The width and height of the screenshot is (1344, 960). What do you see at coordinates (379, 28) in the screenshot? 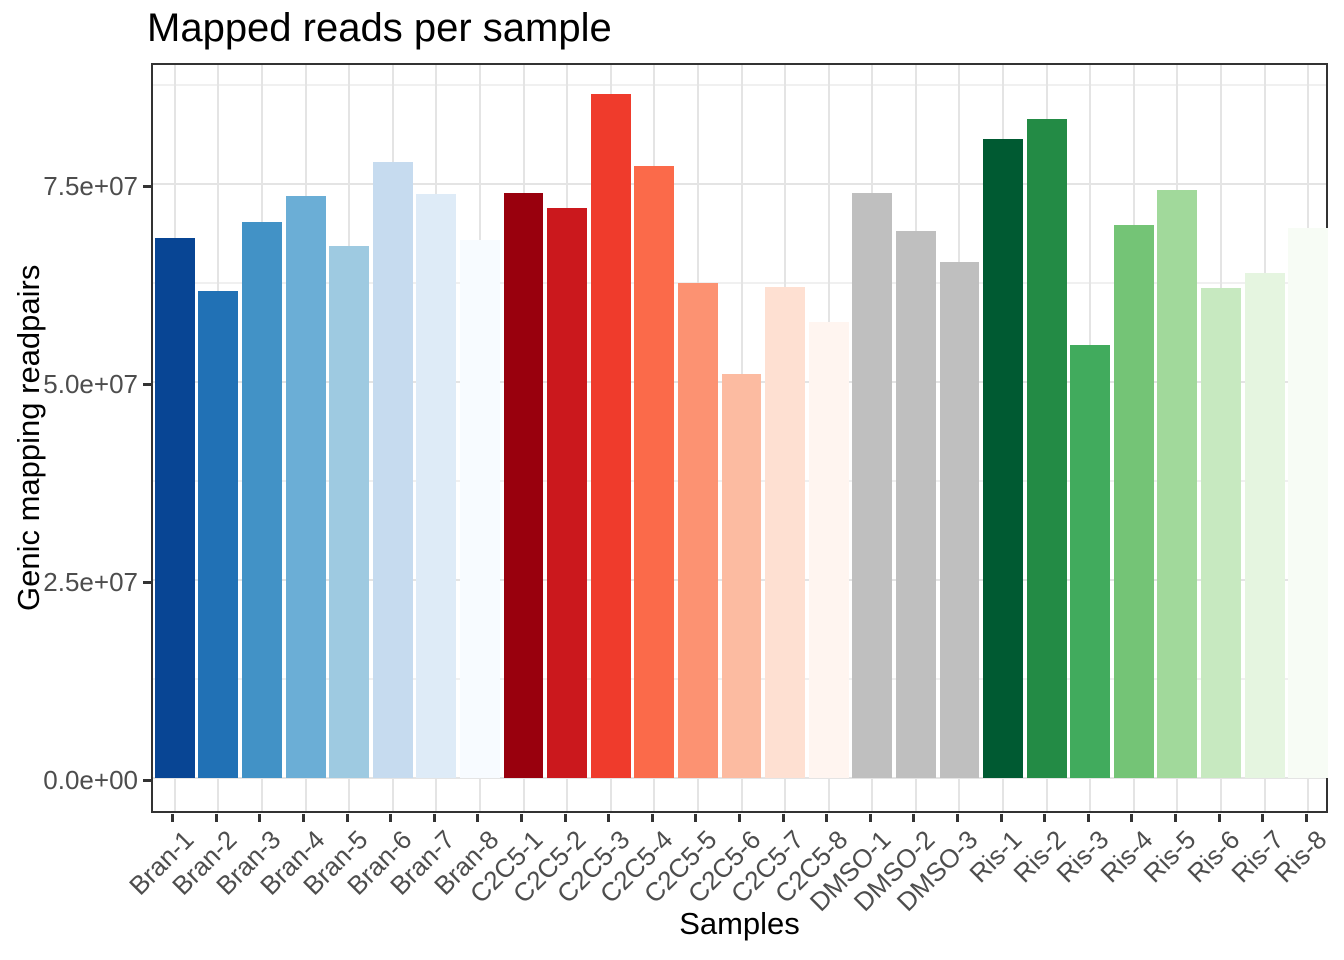
I see `chart-title: Mapped reads per sample` at bounding box center [379, 28].